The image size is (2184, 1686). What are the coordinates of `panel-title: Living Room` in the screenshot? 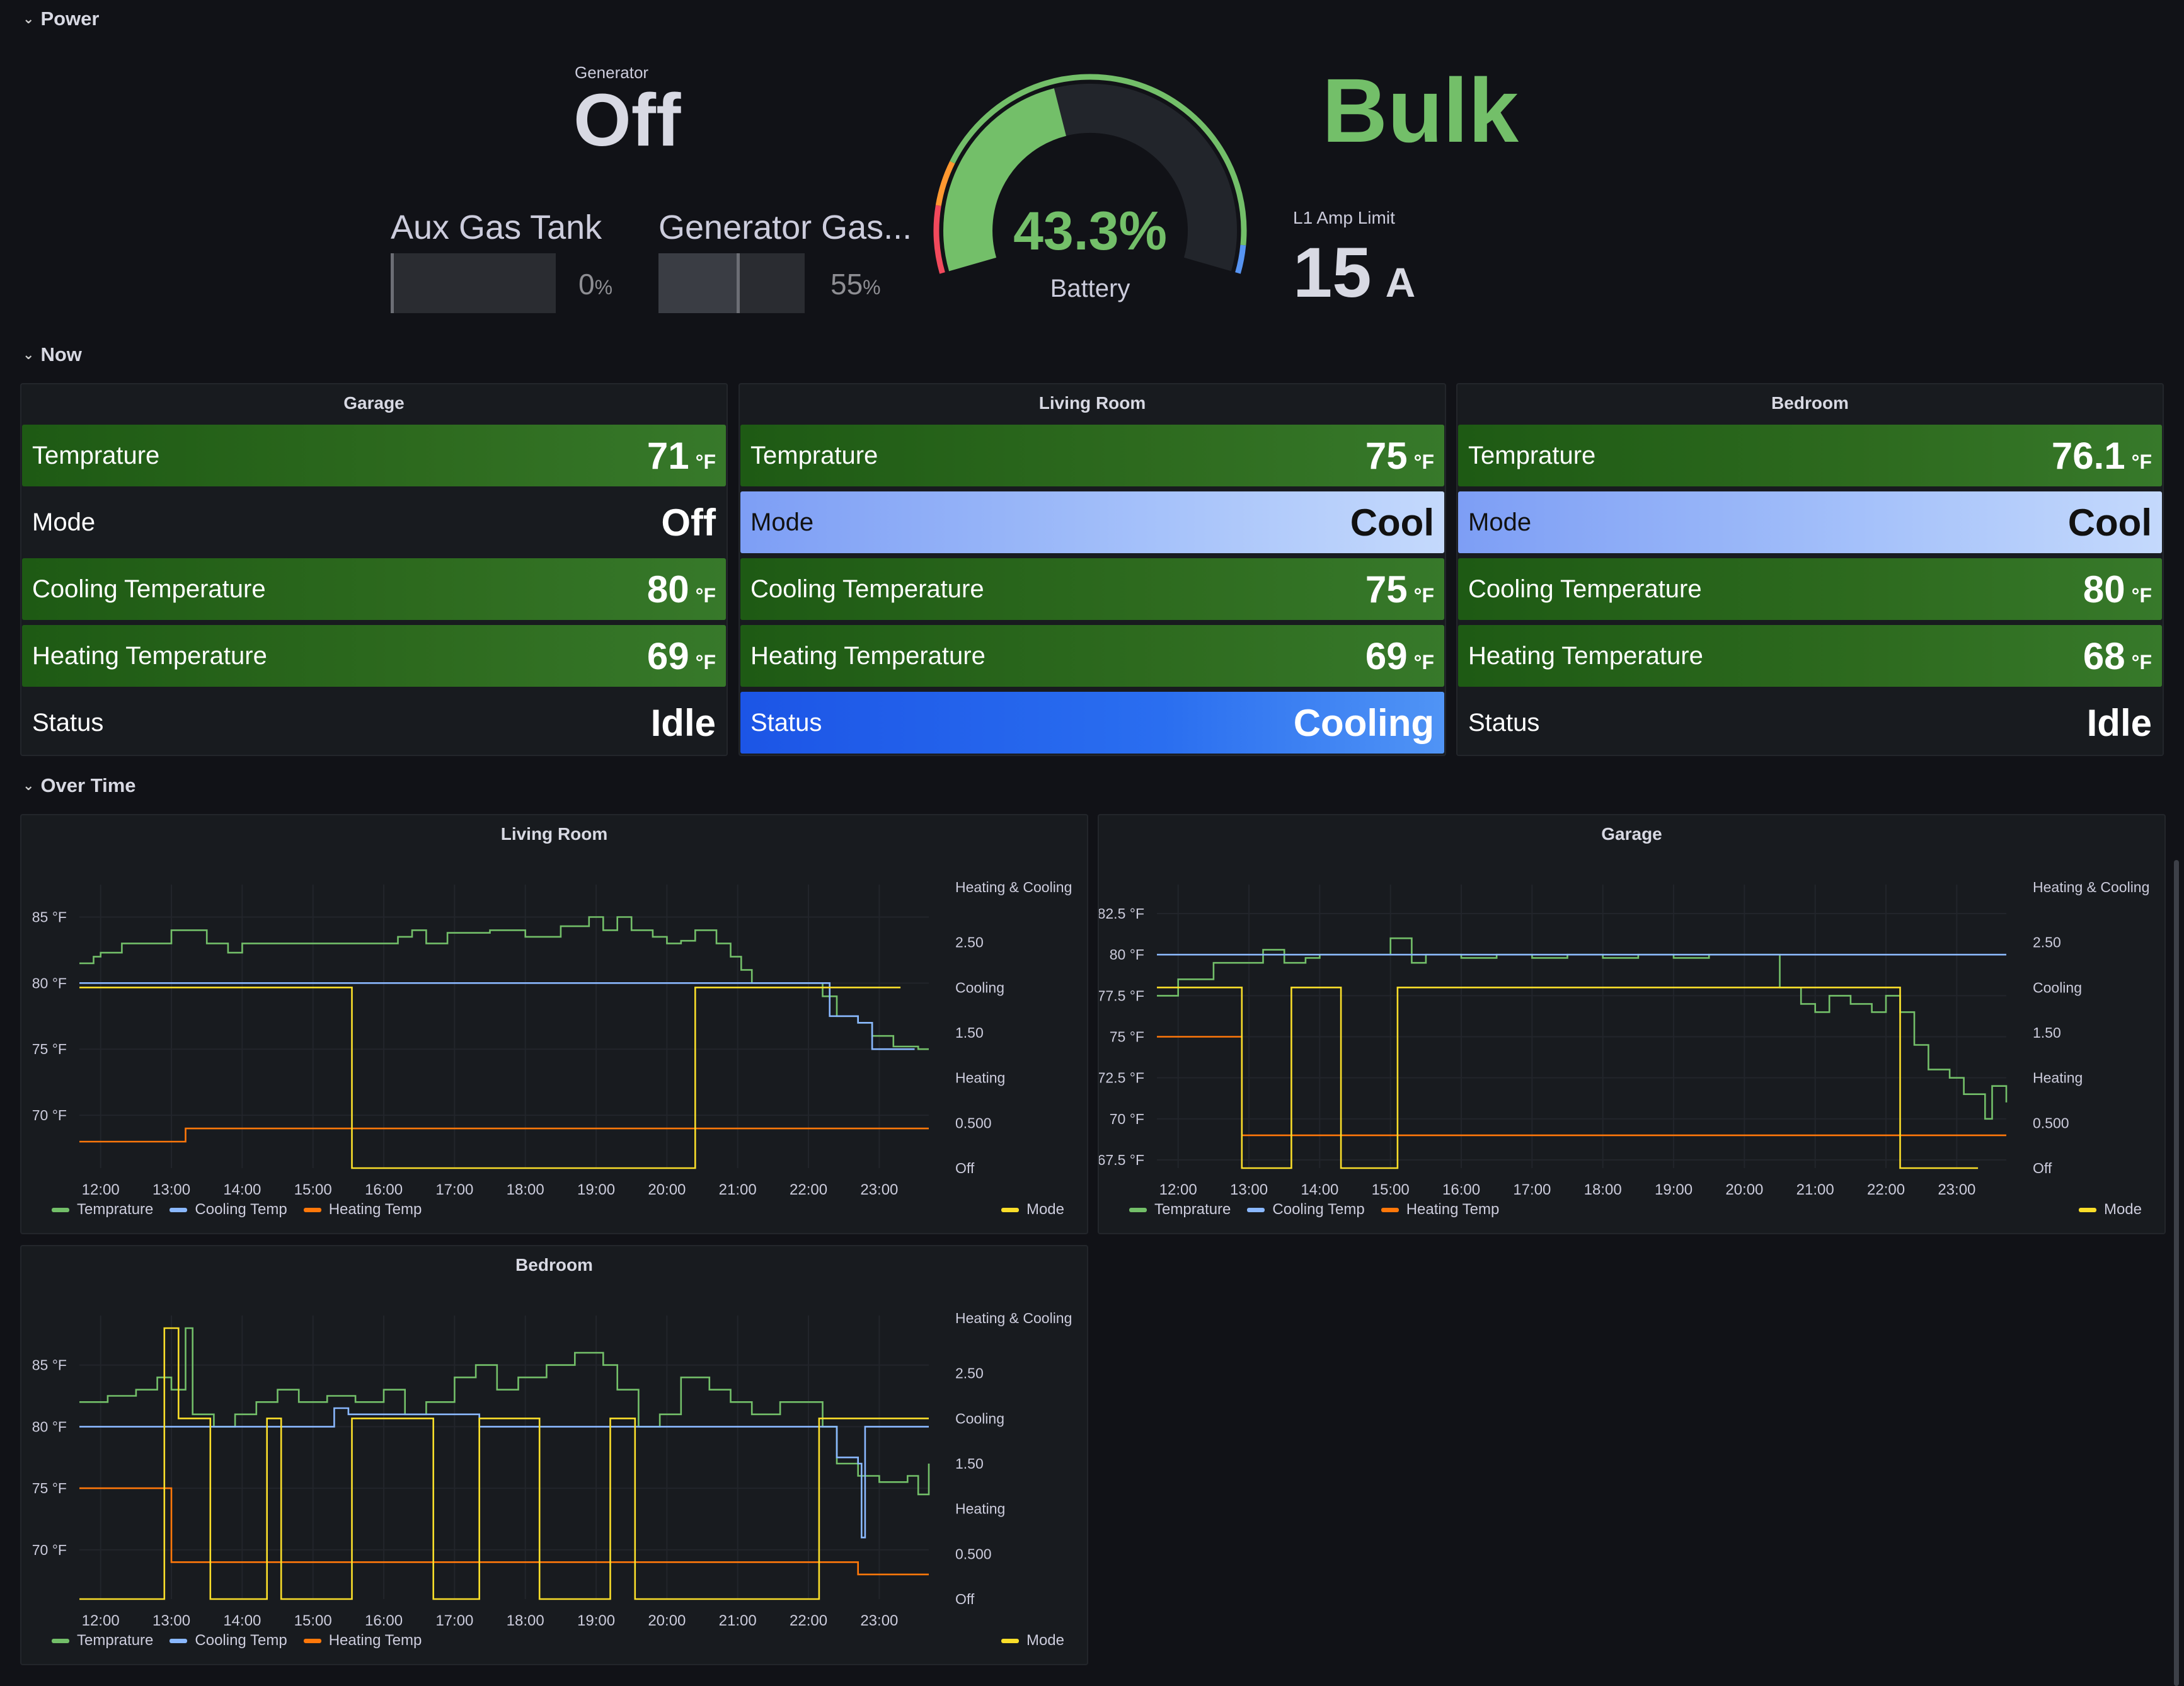 It's located at (1092, 403).